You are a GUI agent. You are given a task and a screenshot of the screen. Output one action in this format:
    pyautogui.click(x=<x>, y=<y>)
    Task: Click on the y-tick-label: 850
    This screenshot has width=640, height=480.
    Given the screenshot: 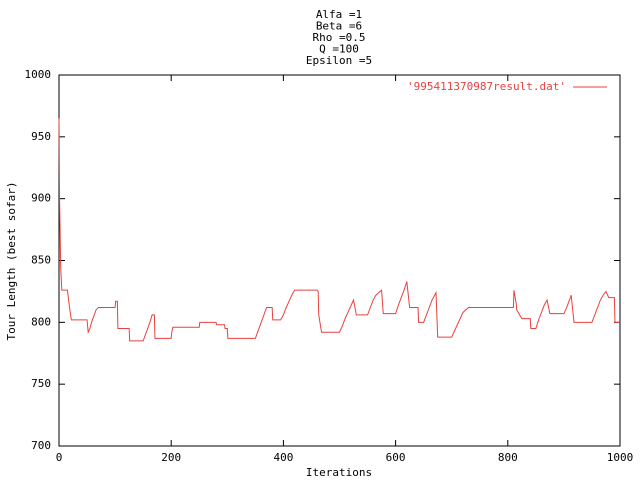 What is the action you would take?
    pyautogui.click(x=41, y=260)
    